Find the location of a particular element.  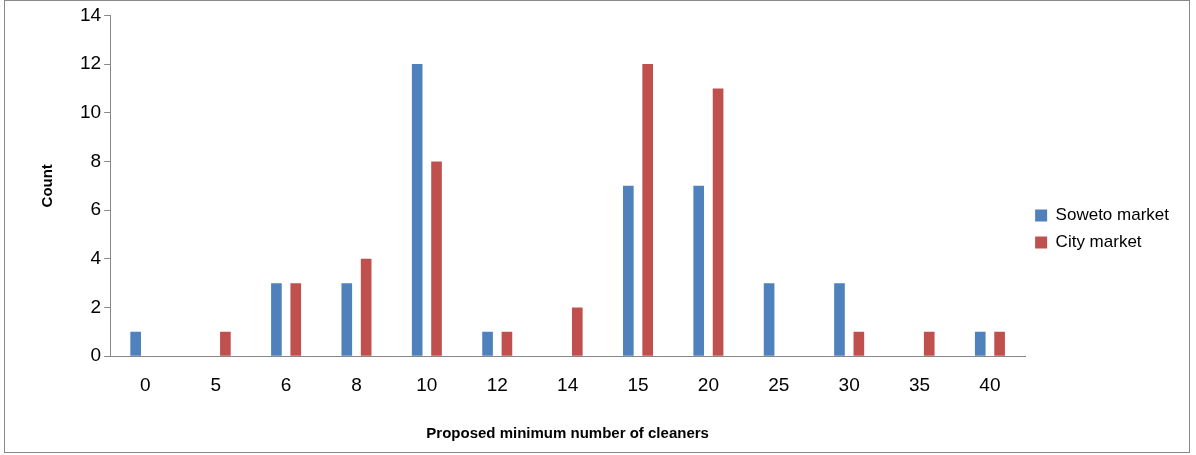

y-tick-label: 4 is located at coordinates (96, 258).